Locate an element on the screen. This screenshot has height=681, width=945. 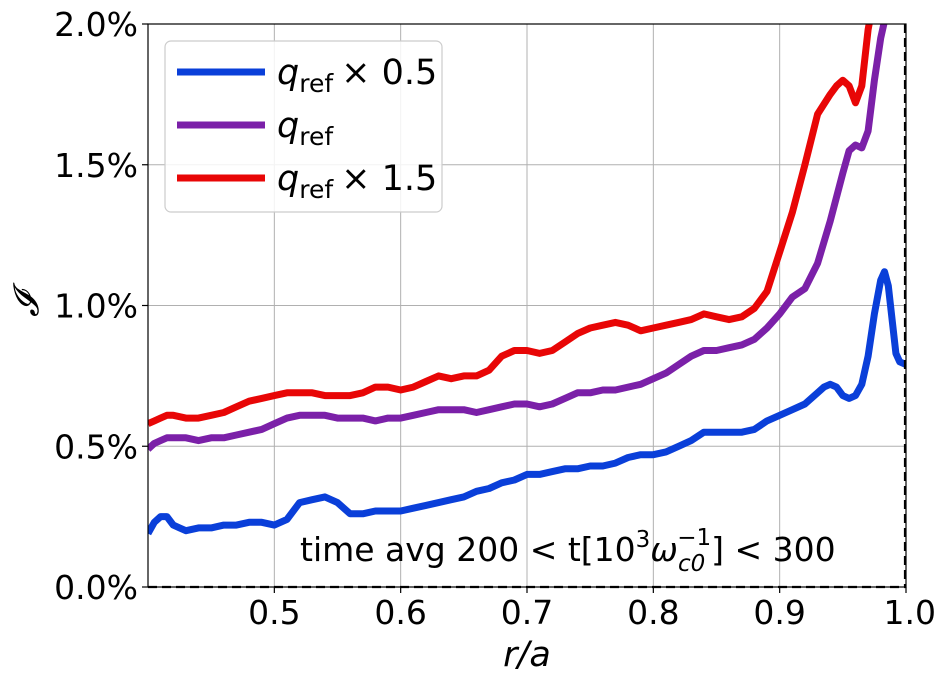
legend-box is located at coordinates (303, 126).